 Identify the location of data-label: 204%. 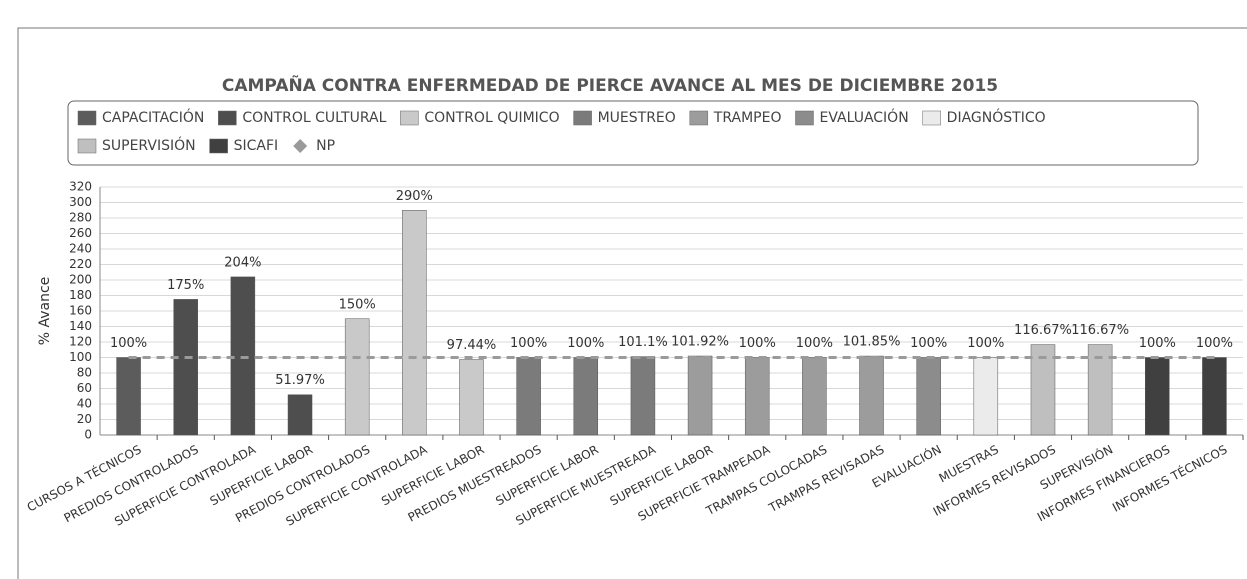
(242, 262).